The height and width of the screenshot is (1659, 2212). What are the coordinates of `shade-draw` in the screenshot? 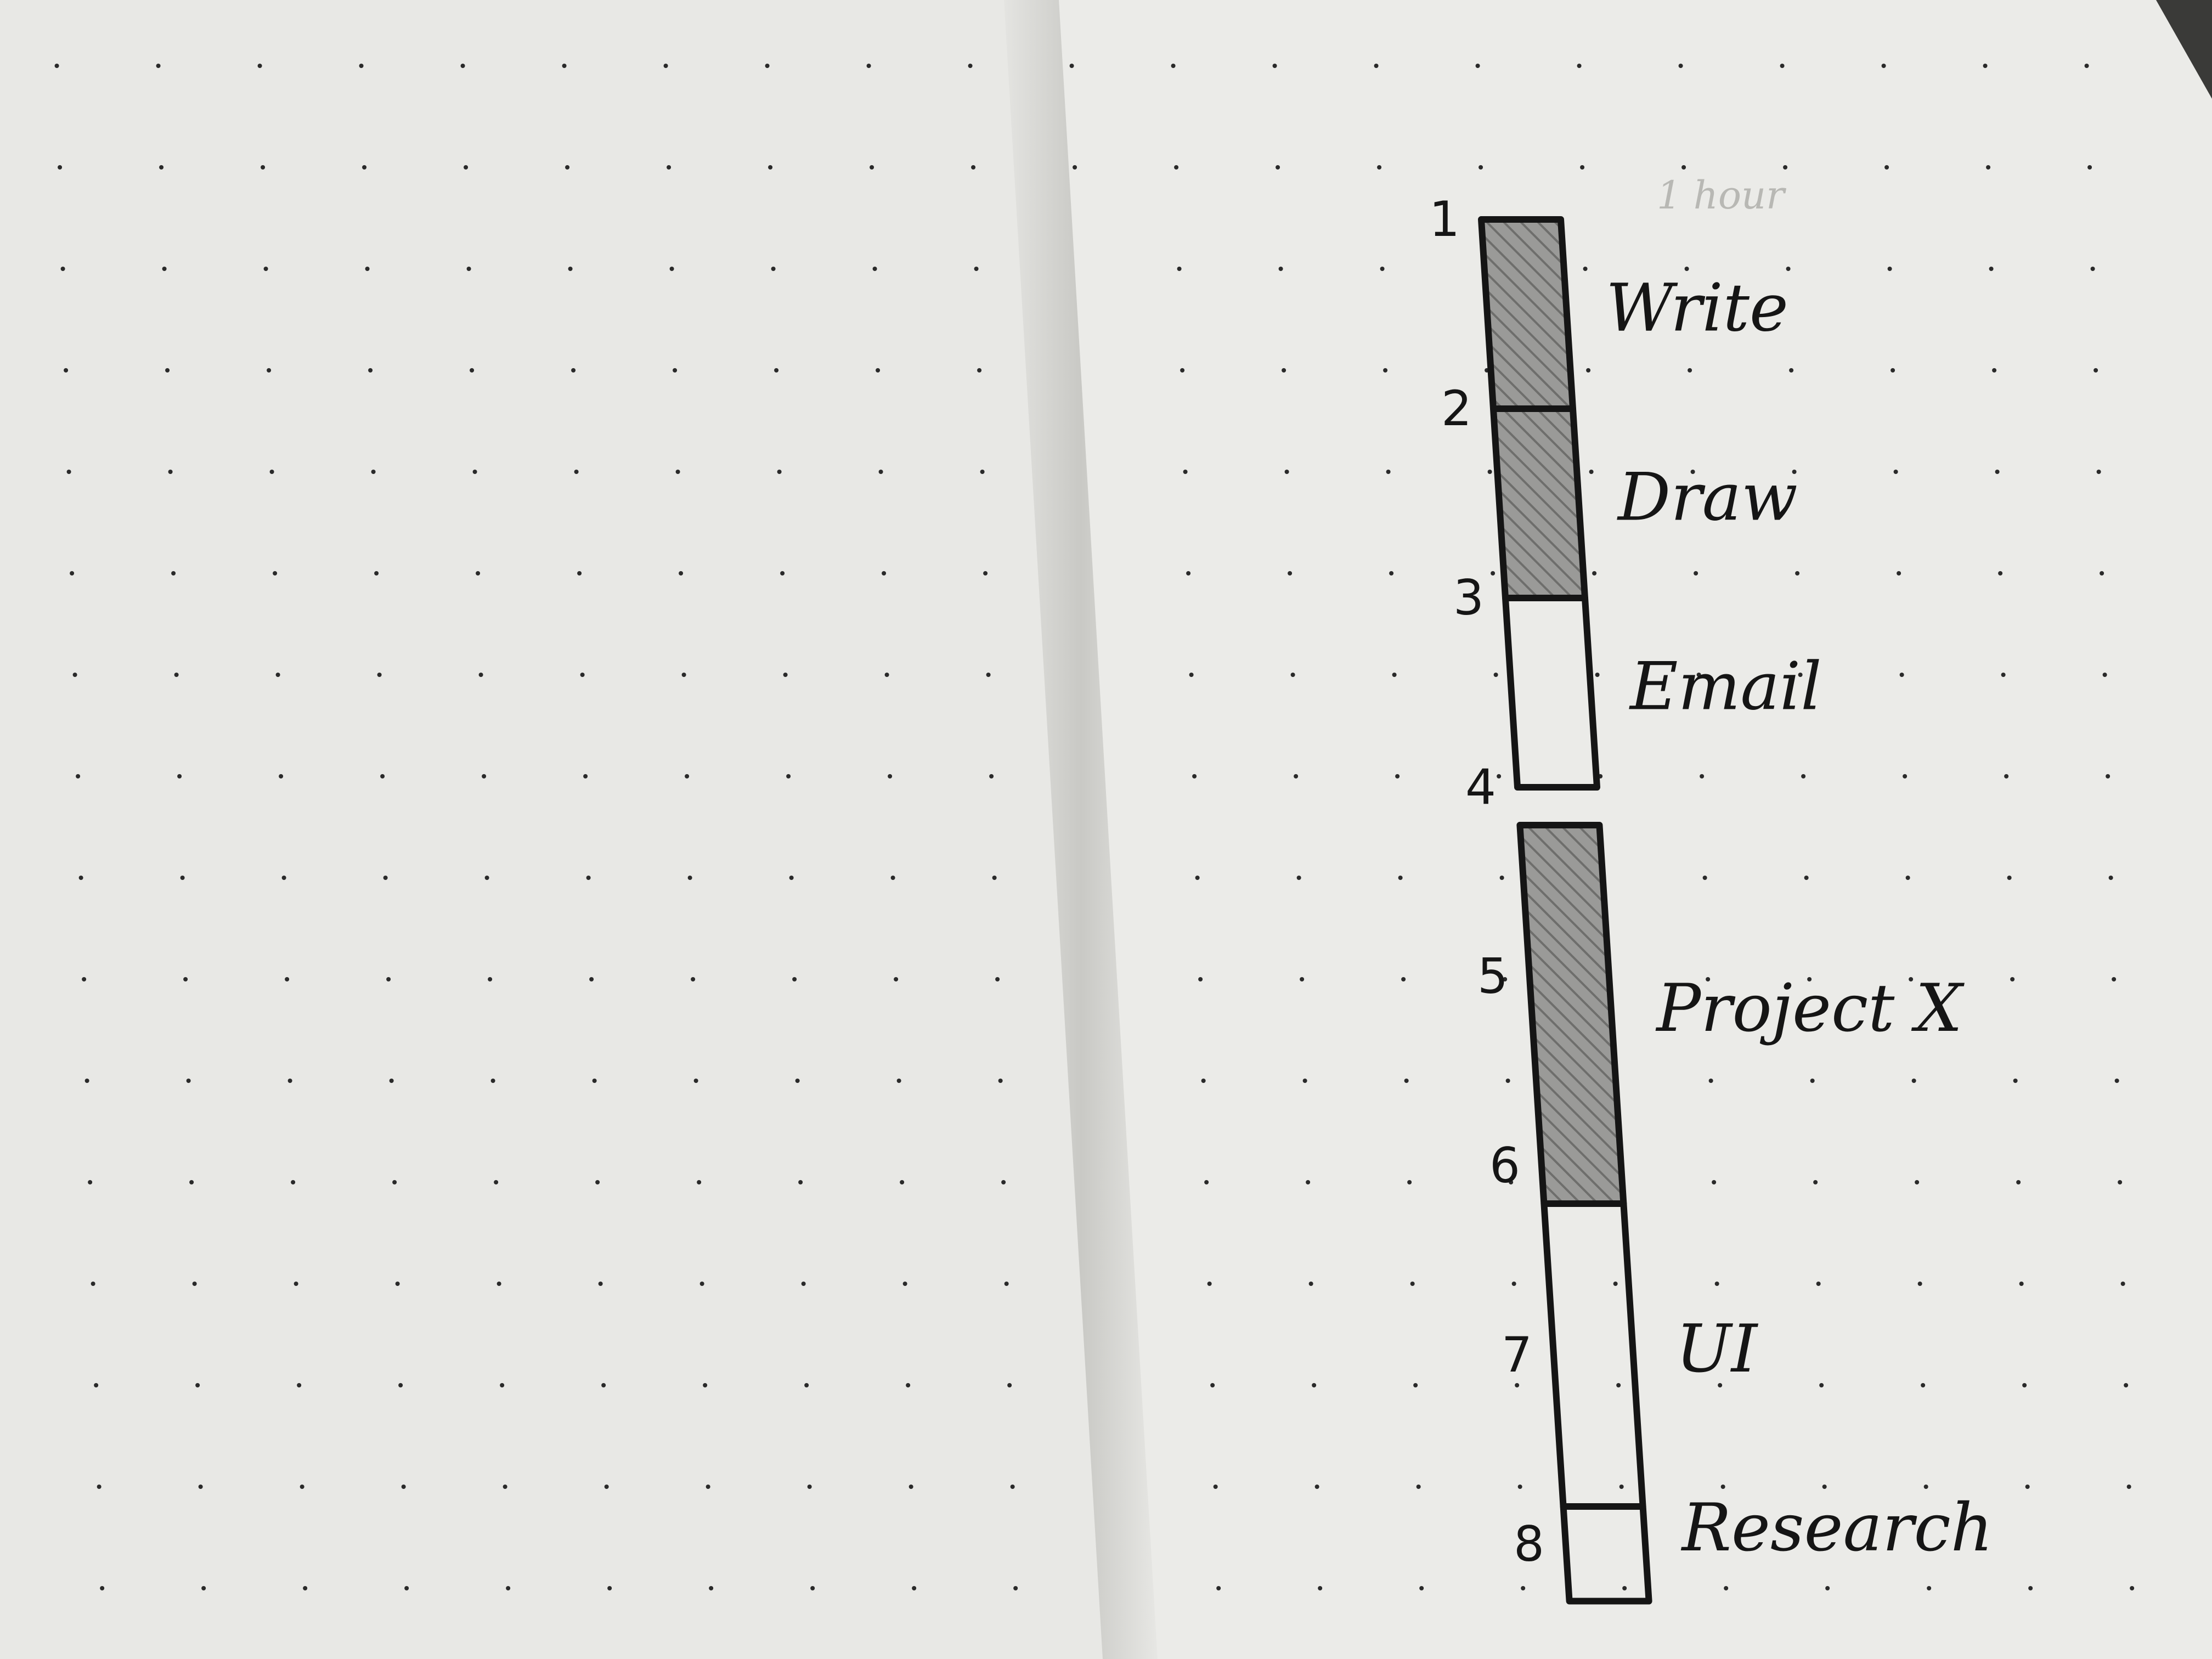 It's located at (1539, 503).